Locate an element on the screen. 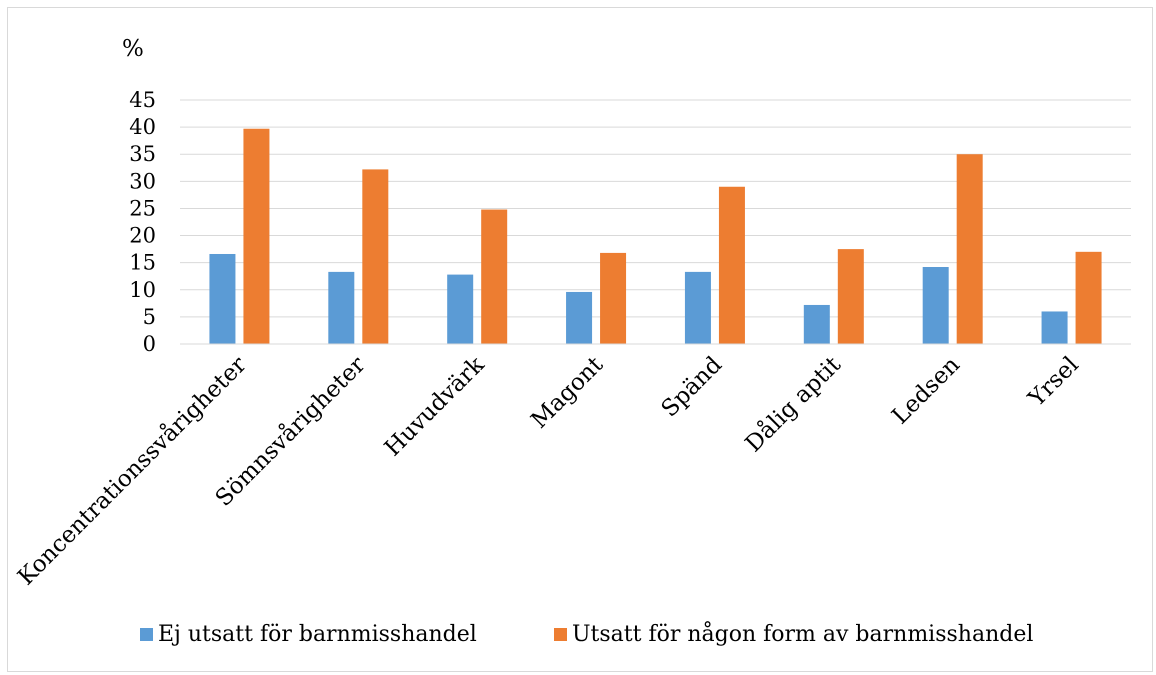  y-axis-ticks: 0 5 10 15 20 25 30 35 40 45 is located at coordinates (142, 222).